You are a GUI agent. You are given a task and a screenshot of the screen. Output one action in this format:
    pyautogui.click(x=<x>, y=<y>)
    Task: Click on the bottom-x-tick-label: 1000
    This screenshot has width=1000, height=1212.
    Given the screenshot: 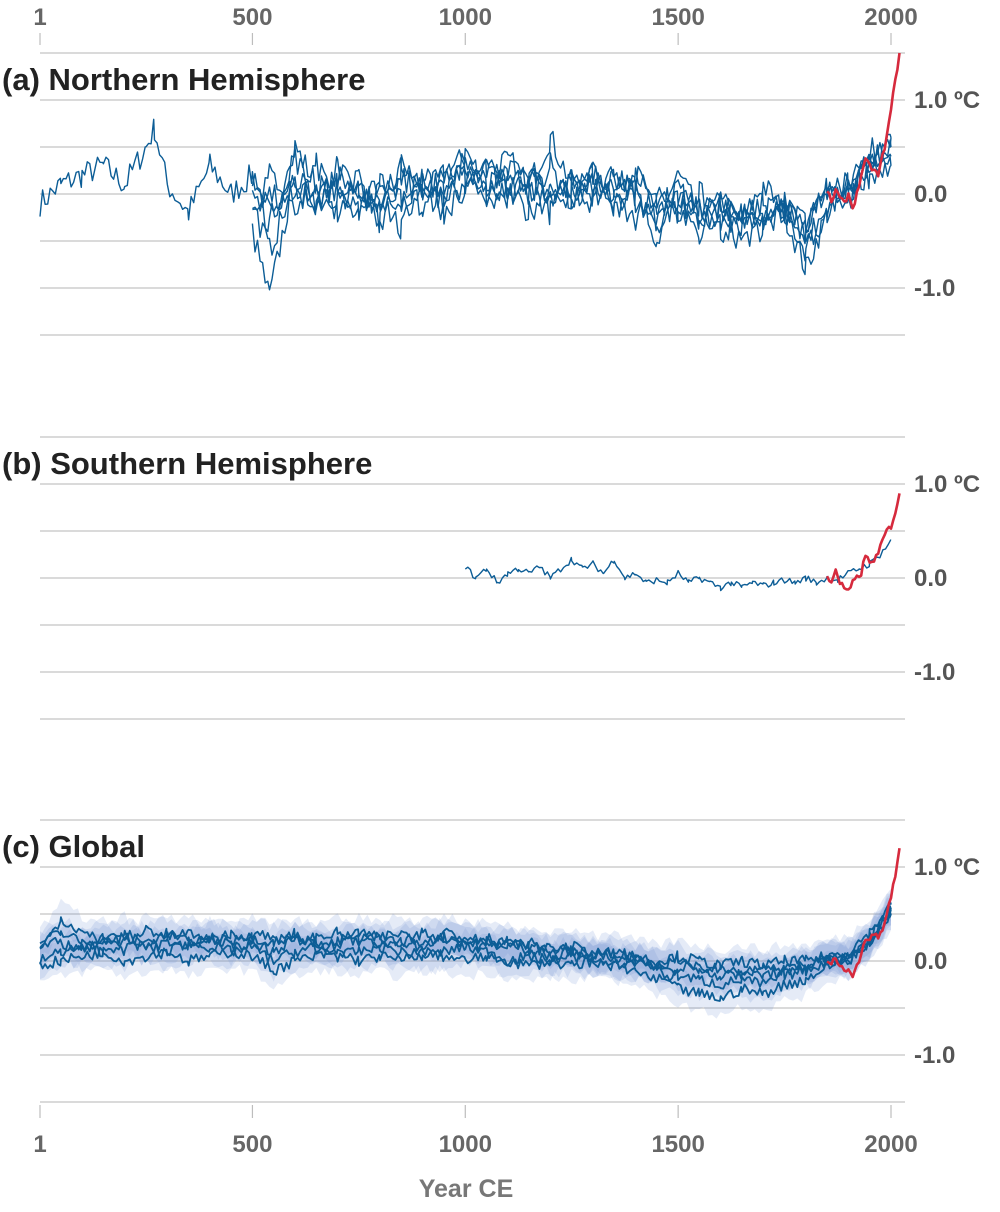 What is the action you would take?
    pyautogui.click(x=465, y=1144)
    